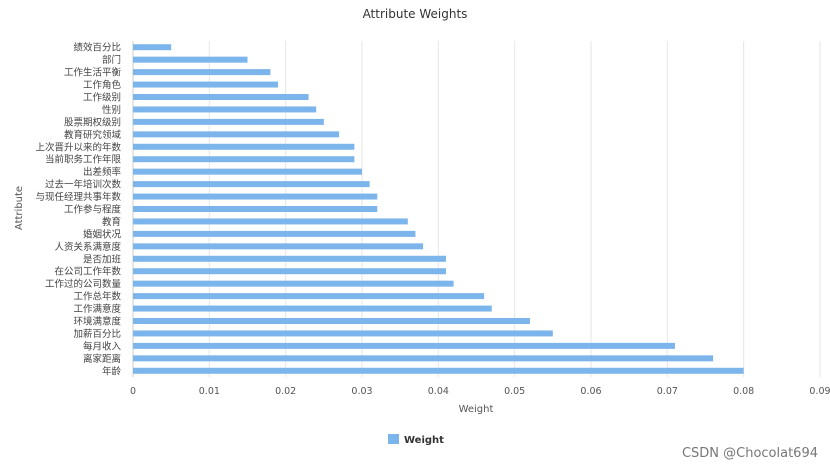  What do you see at coordinates (83, 160) in the screenshot?
I see `category-label: 当前职务工作年限` at bounding box center [83, 160].